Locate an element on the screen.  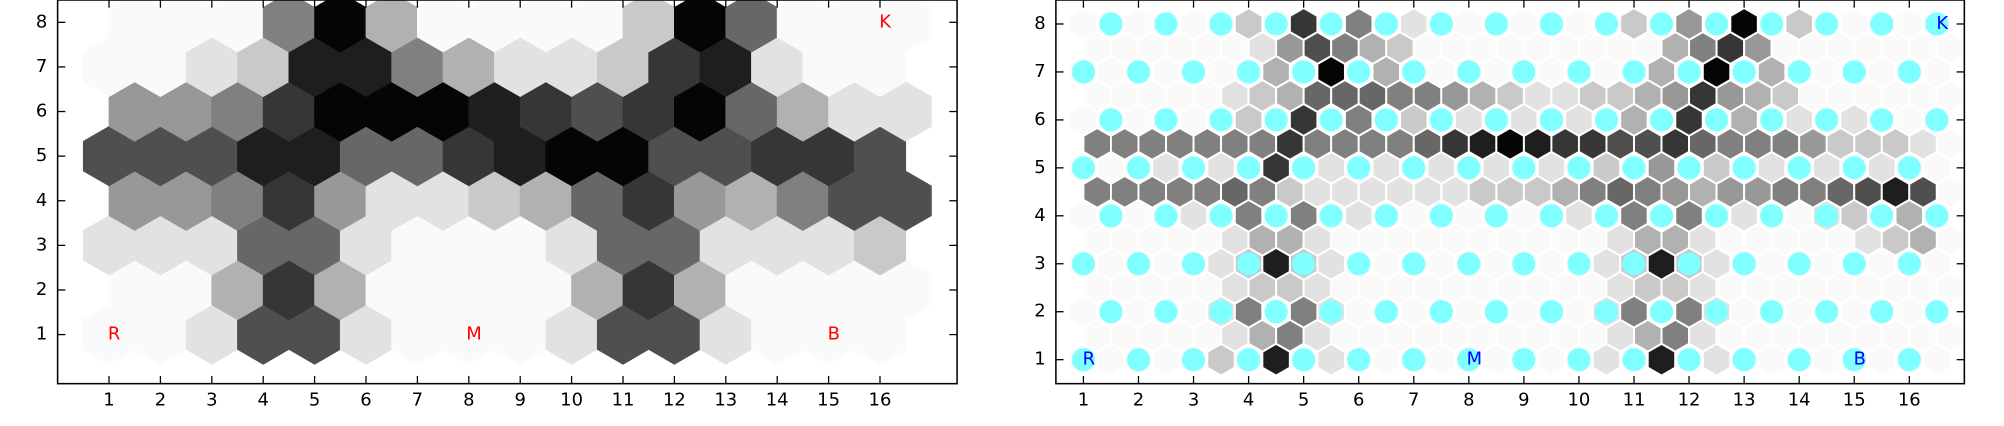
x-tick-label: 15 is located at coordinates (828, 399).